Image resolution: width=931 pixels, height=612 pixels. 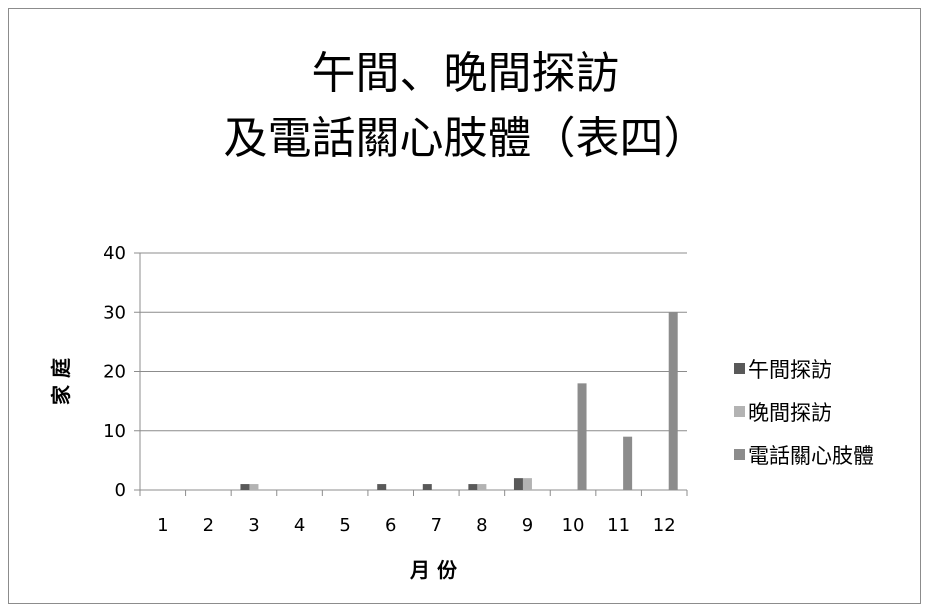 What do you see at coordinates (162, 525) in the screenshot?
I see `x-tick-label: 1` at bounding box center [162, 525].